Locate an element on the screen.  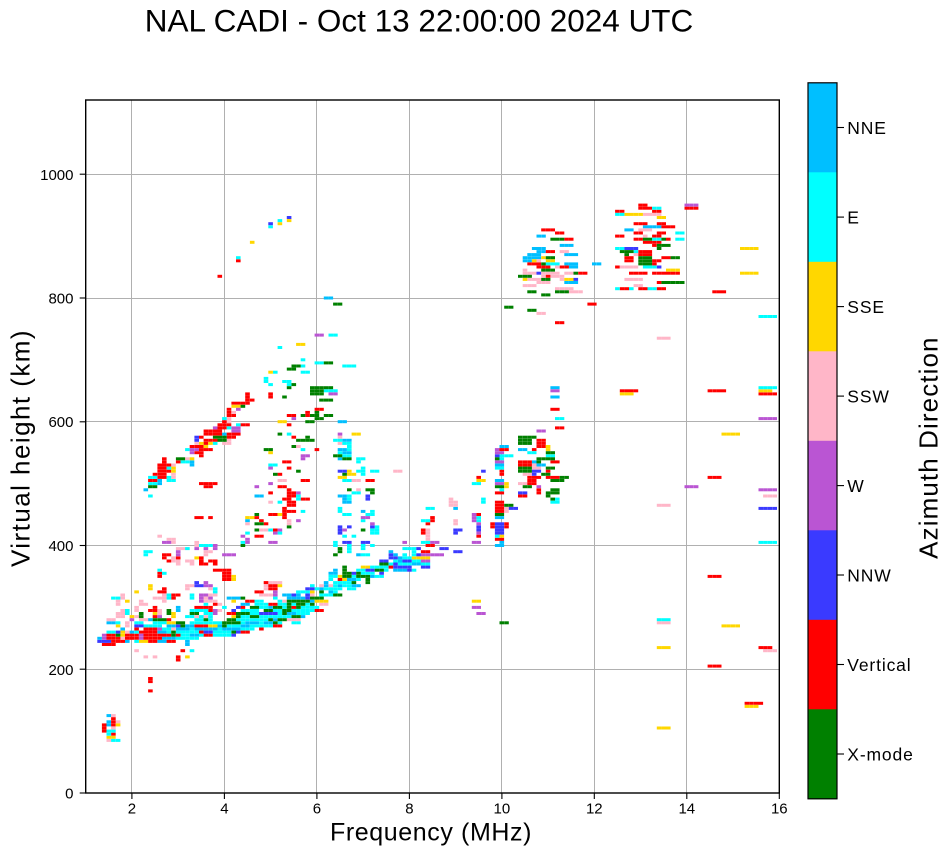
svg-text: 14 is located at coordinates (686, 809).